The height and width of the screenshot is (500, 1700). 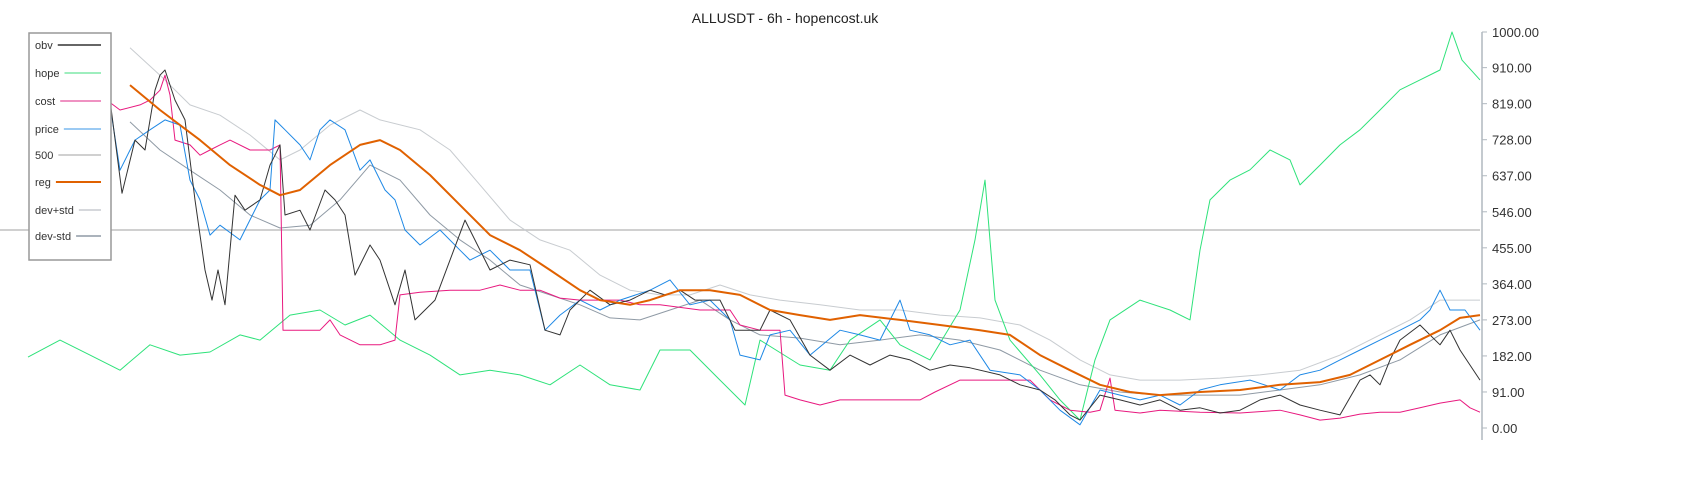 I want to click on y-tick-label: 728.00, so click(x=1512, y=140).